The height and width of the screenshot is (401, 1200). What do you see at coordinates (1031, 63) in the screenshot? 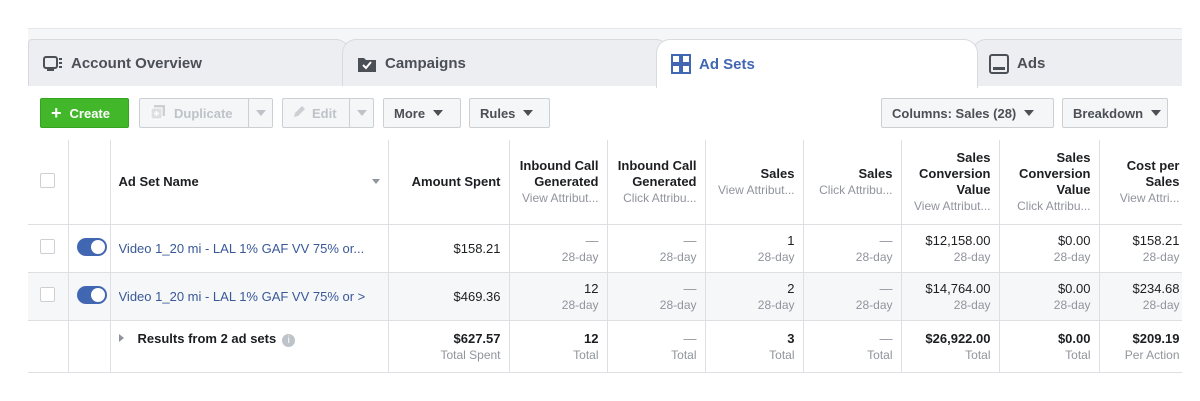
I see `tab-label: Ads` at bounding box center [1031, 63].